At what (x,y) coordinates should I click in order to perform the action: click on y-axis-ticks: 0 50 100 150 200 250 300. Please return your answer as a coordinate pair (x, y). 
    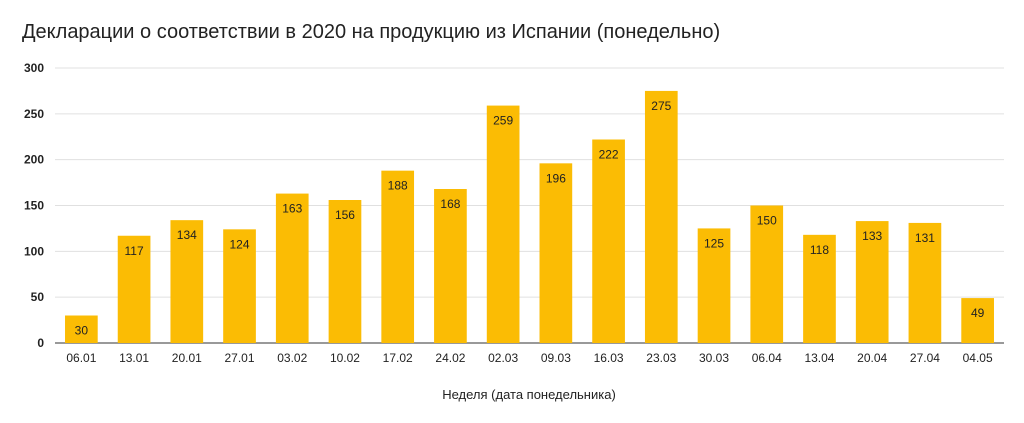
    Looking at the image, I should click on (34, 205).